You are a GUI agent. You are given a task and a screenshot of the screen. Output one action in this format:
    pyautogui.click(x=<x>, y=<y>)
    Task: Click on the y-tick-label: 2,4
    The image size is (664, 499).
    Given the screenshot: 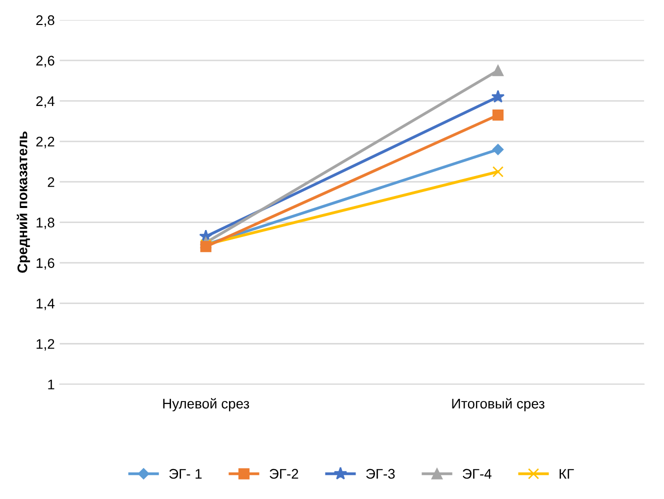 What is the action you would take?
    pyautogui.click(x=45, y=102)
    